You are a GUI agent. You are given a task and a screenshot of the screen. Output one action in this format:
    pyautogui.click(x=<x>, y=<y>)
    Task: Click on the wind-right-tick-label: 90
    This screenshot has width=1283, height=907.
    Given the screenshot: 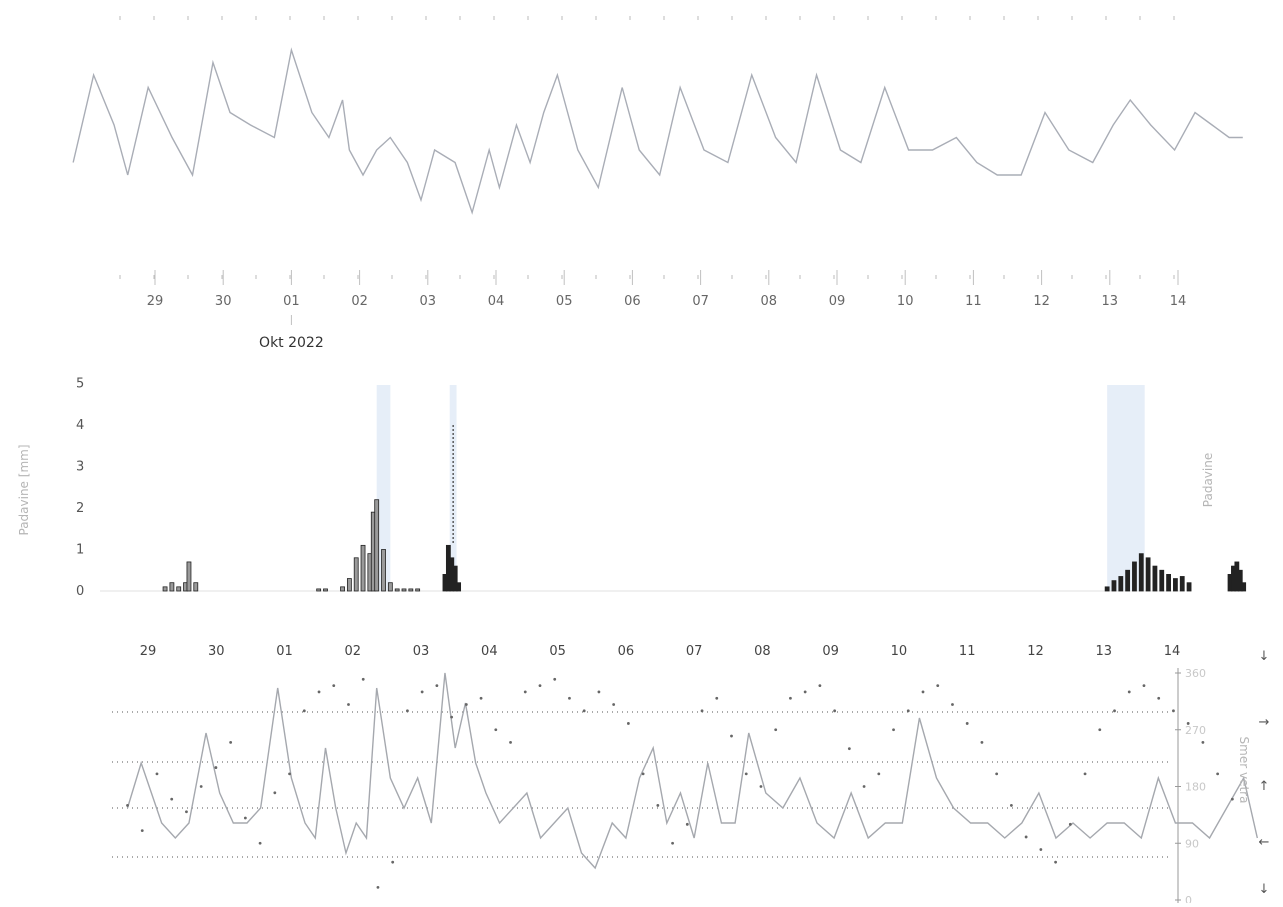 What is the action you would take?
    pyautogui.click(x=1192, y=843)
    